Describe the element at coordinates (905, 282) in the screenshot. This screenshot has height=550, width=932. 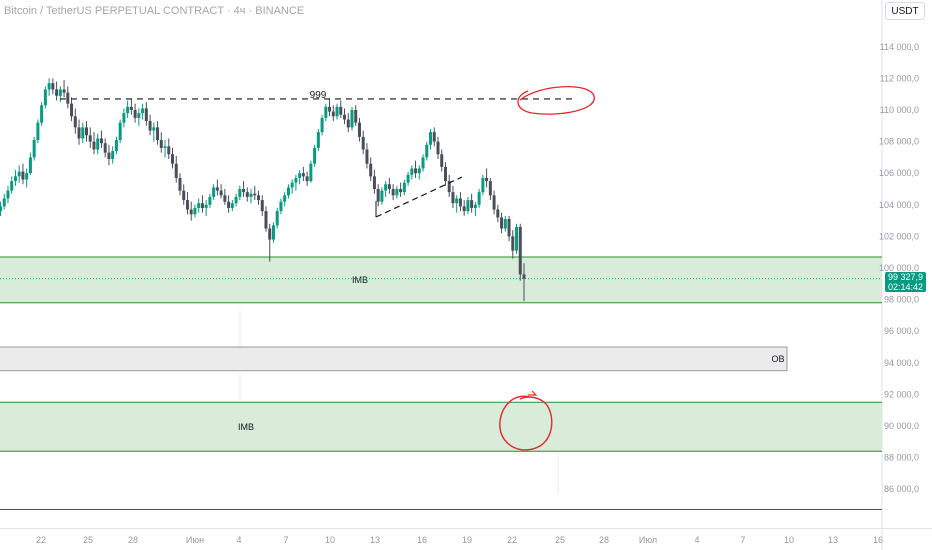
I see `last-price-tag: 99 327,9 02:14:42` at that location.